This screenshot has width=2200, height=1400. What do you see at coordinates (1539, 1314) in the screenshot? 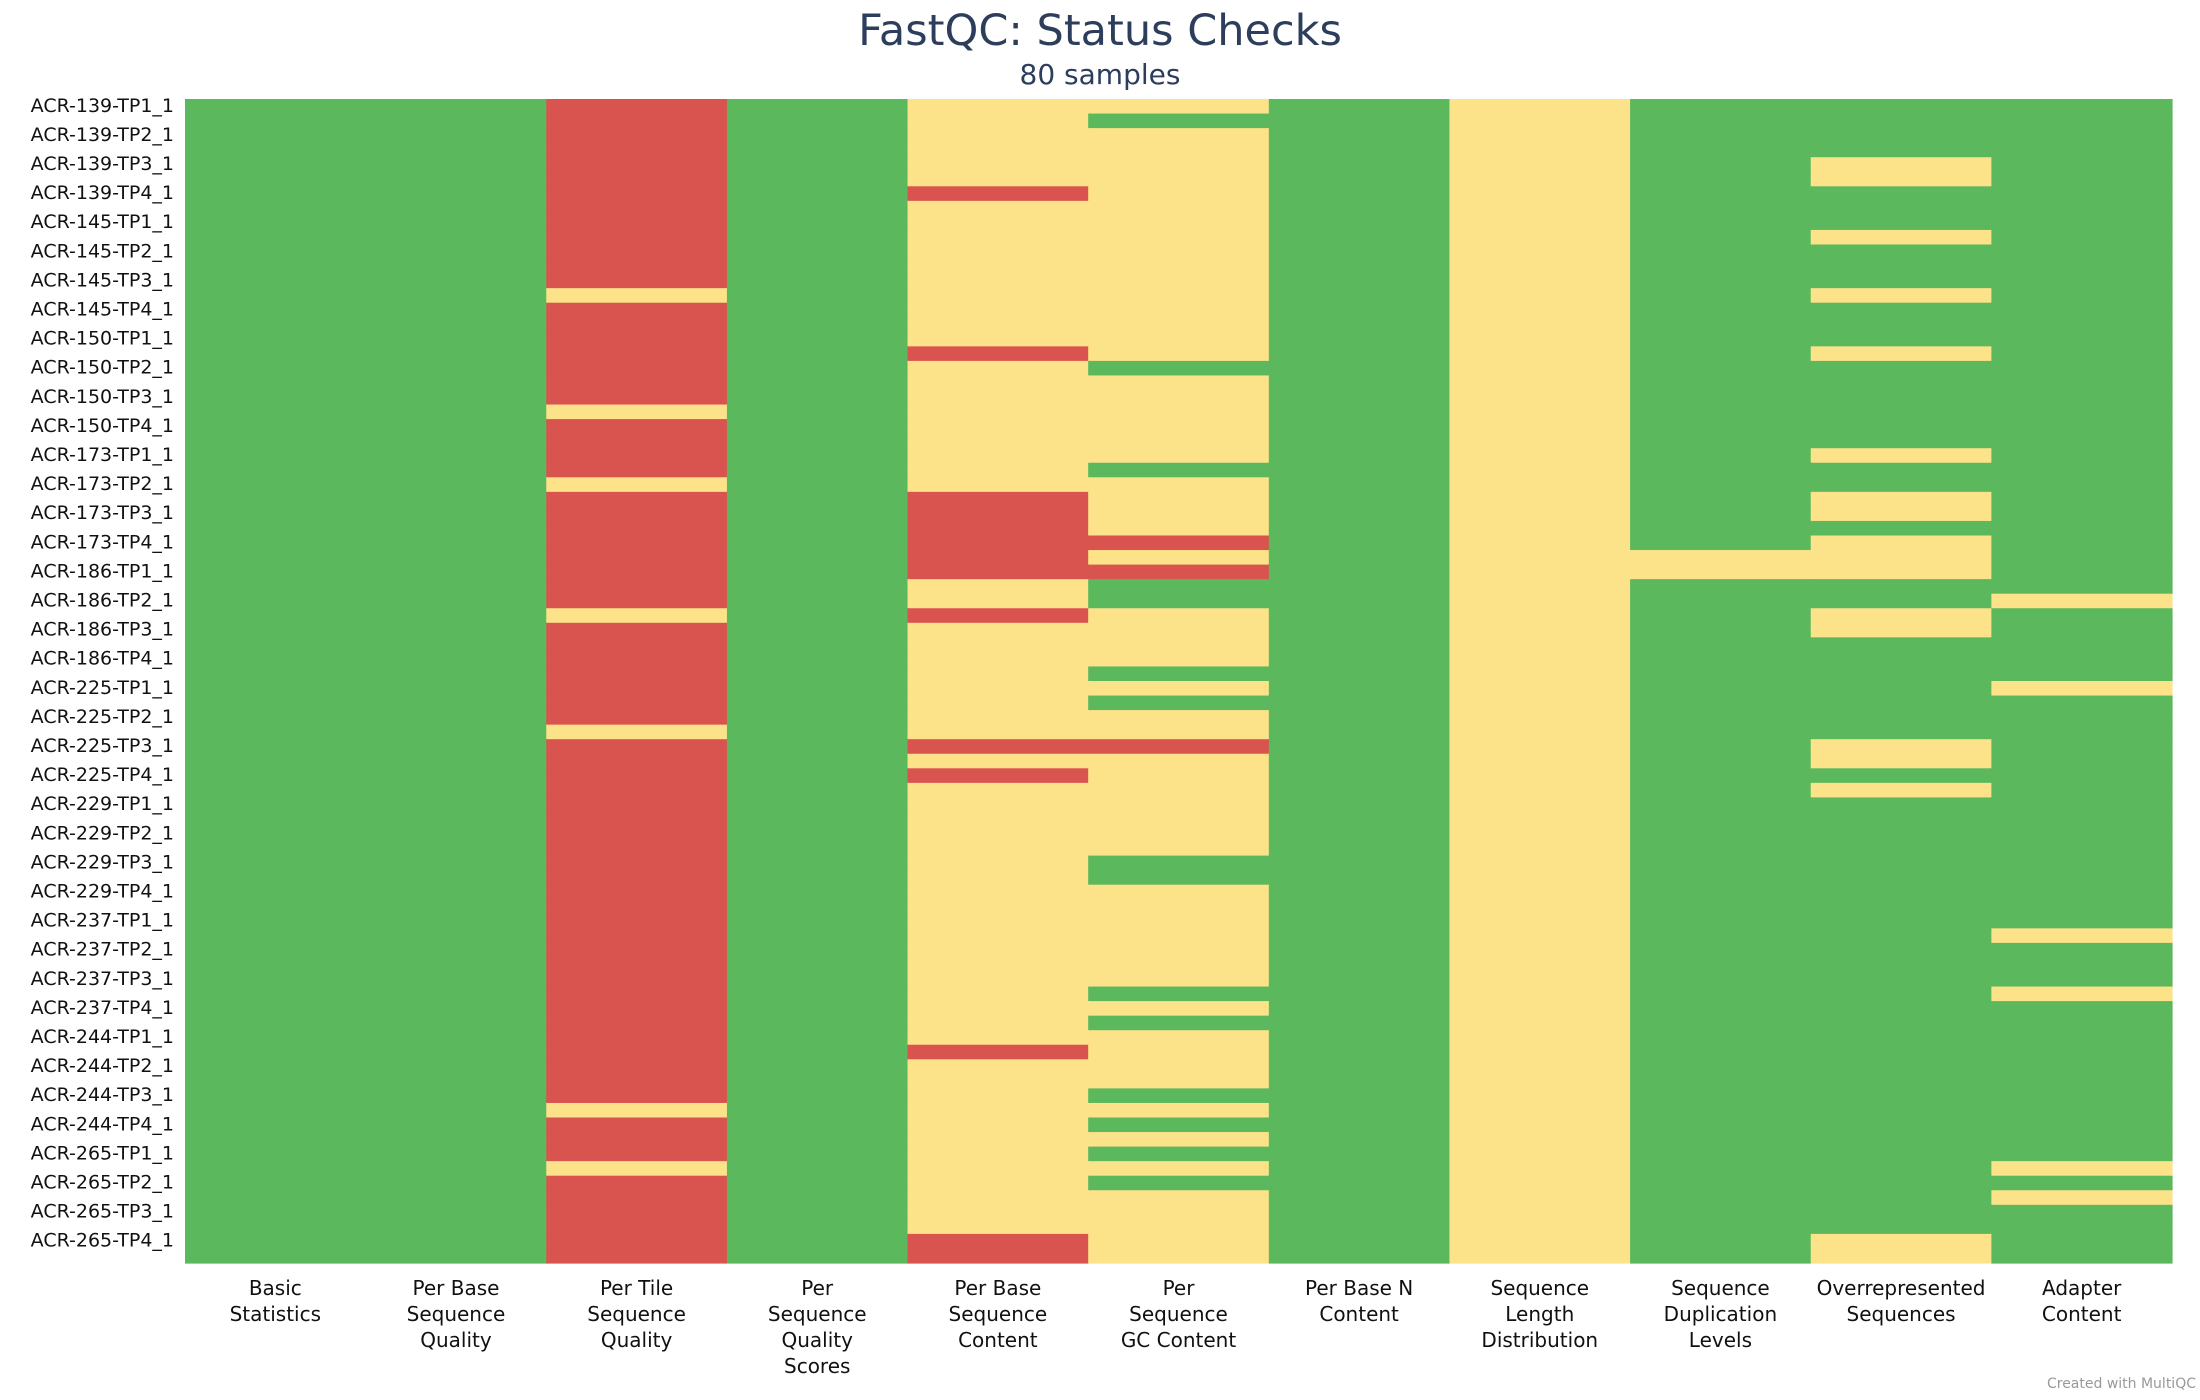
I see `column-label-line: Length` at bounding box center [1539, 1314].